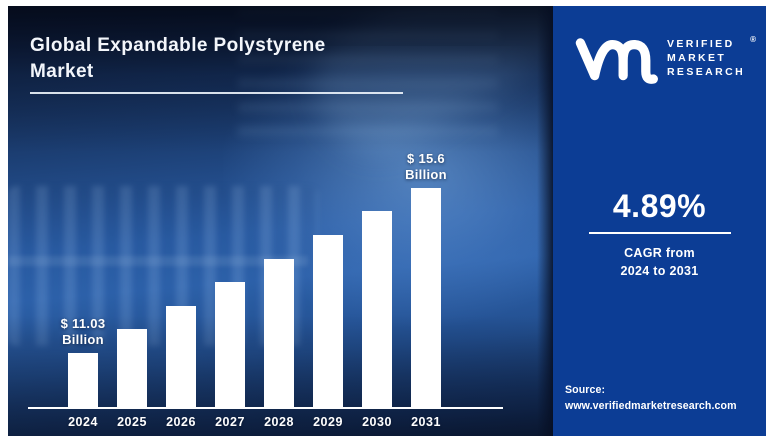 This screenshot has height=446, width=772. What do you see at coordinates (545, 221) in the screenshot?
I see `panel-edge-shadow` at bounding box center [545, 221].